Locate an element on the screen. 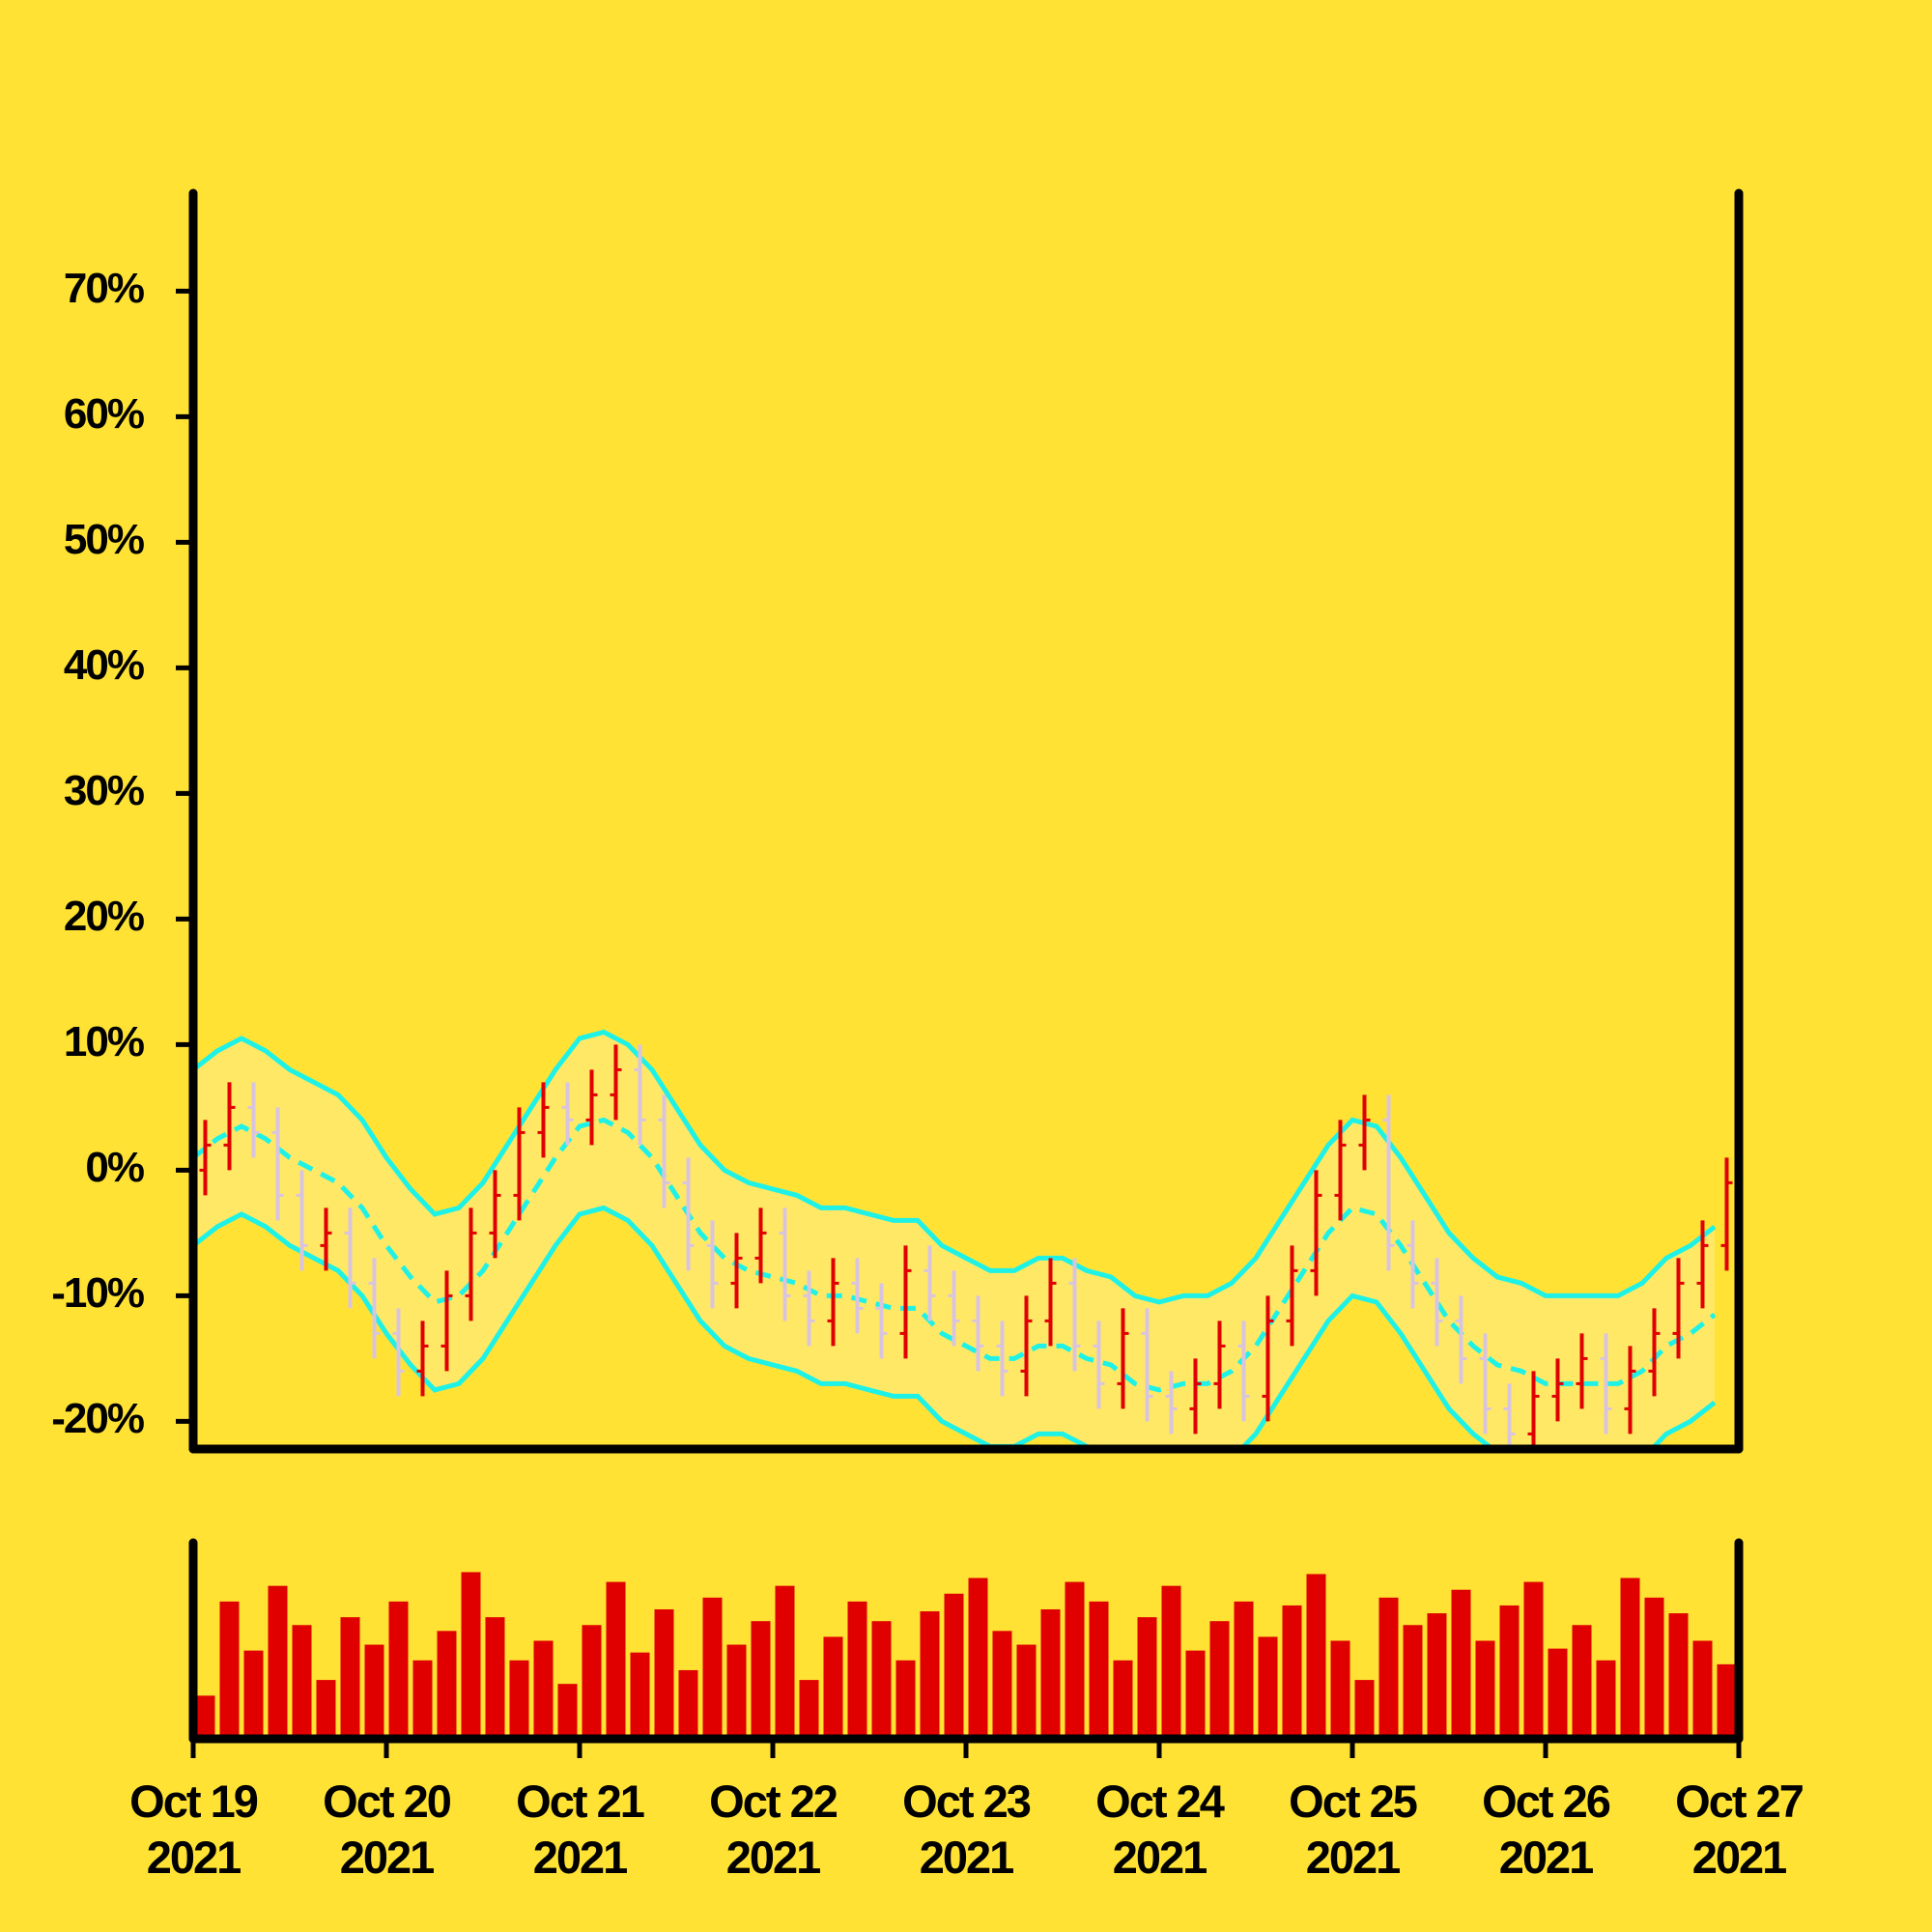 This screenshot has height=1932, width=1932. y-tick-label: 60% is located at coordinates (104, 414).